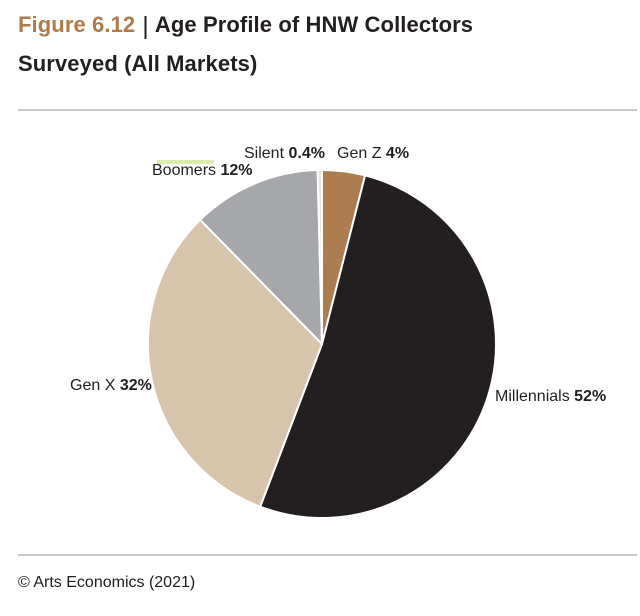  Describe the element at coordinates (236, 170) in the screenshot. I see `slice-value: 12%` at that location.